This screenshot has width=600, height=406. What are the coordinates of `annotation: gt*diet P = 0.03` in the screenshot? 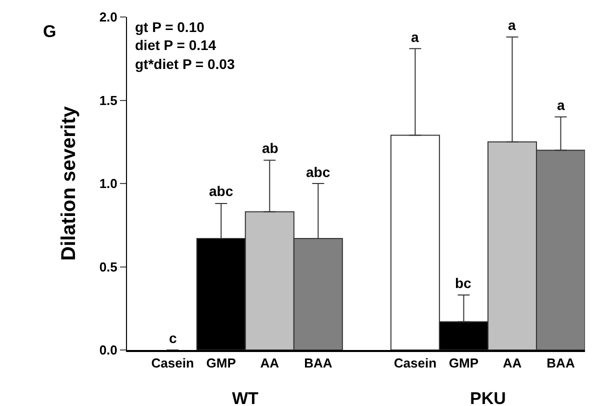 It's located at (185, 64).